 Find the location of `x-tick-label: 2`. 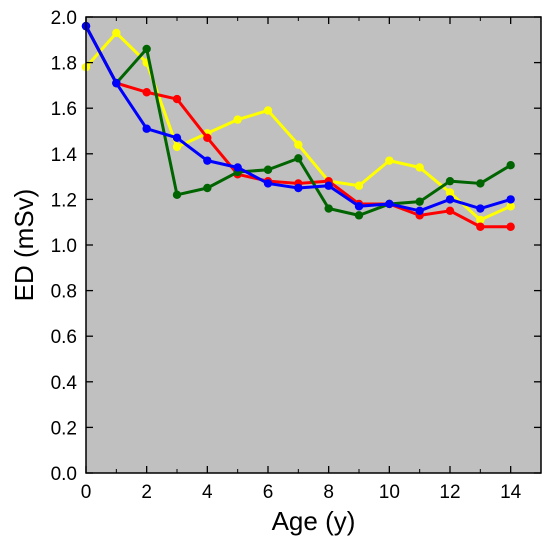

x-tick-label: 2 is located at coordinates (146, 492).